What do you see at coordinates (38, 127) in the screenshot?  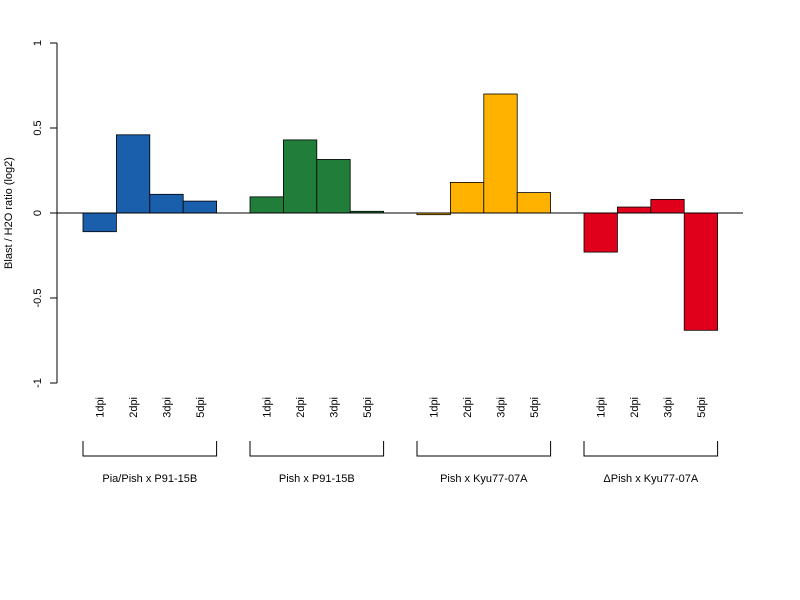 I see `y-tick-label: 0.5` at bounding box center [38, 127].